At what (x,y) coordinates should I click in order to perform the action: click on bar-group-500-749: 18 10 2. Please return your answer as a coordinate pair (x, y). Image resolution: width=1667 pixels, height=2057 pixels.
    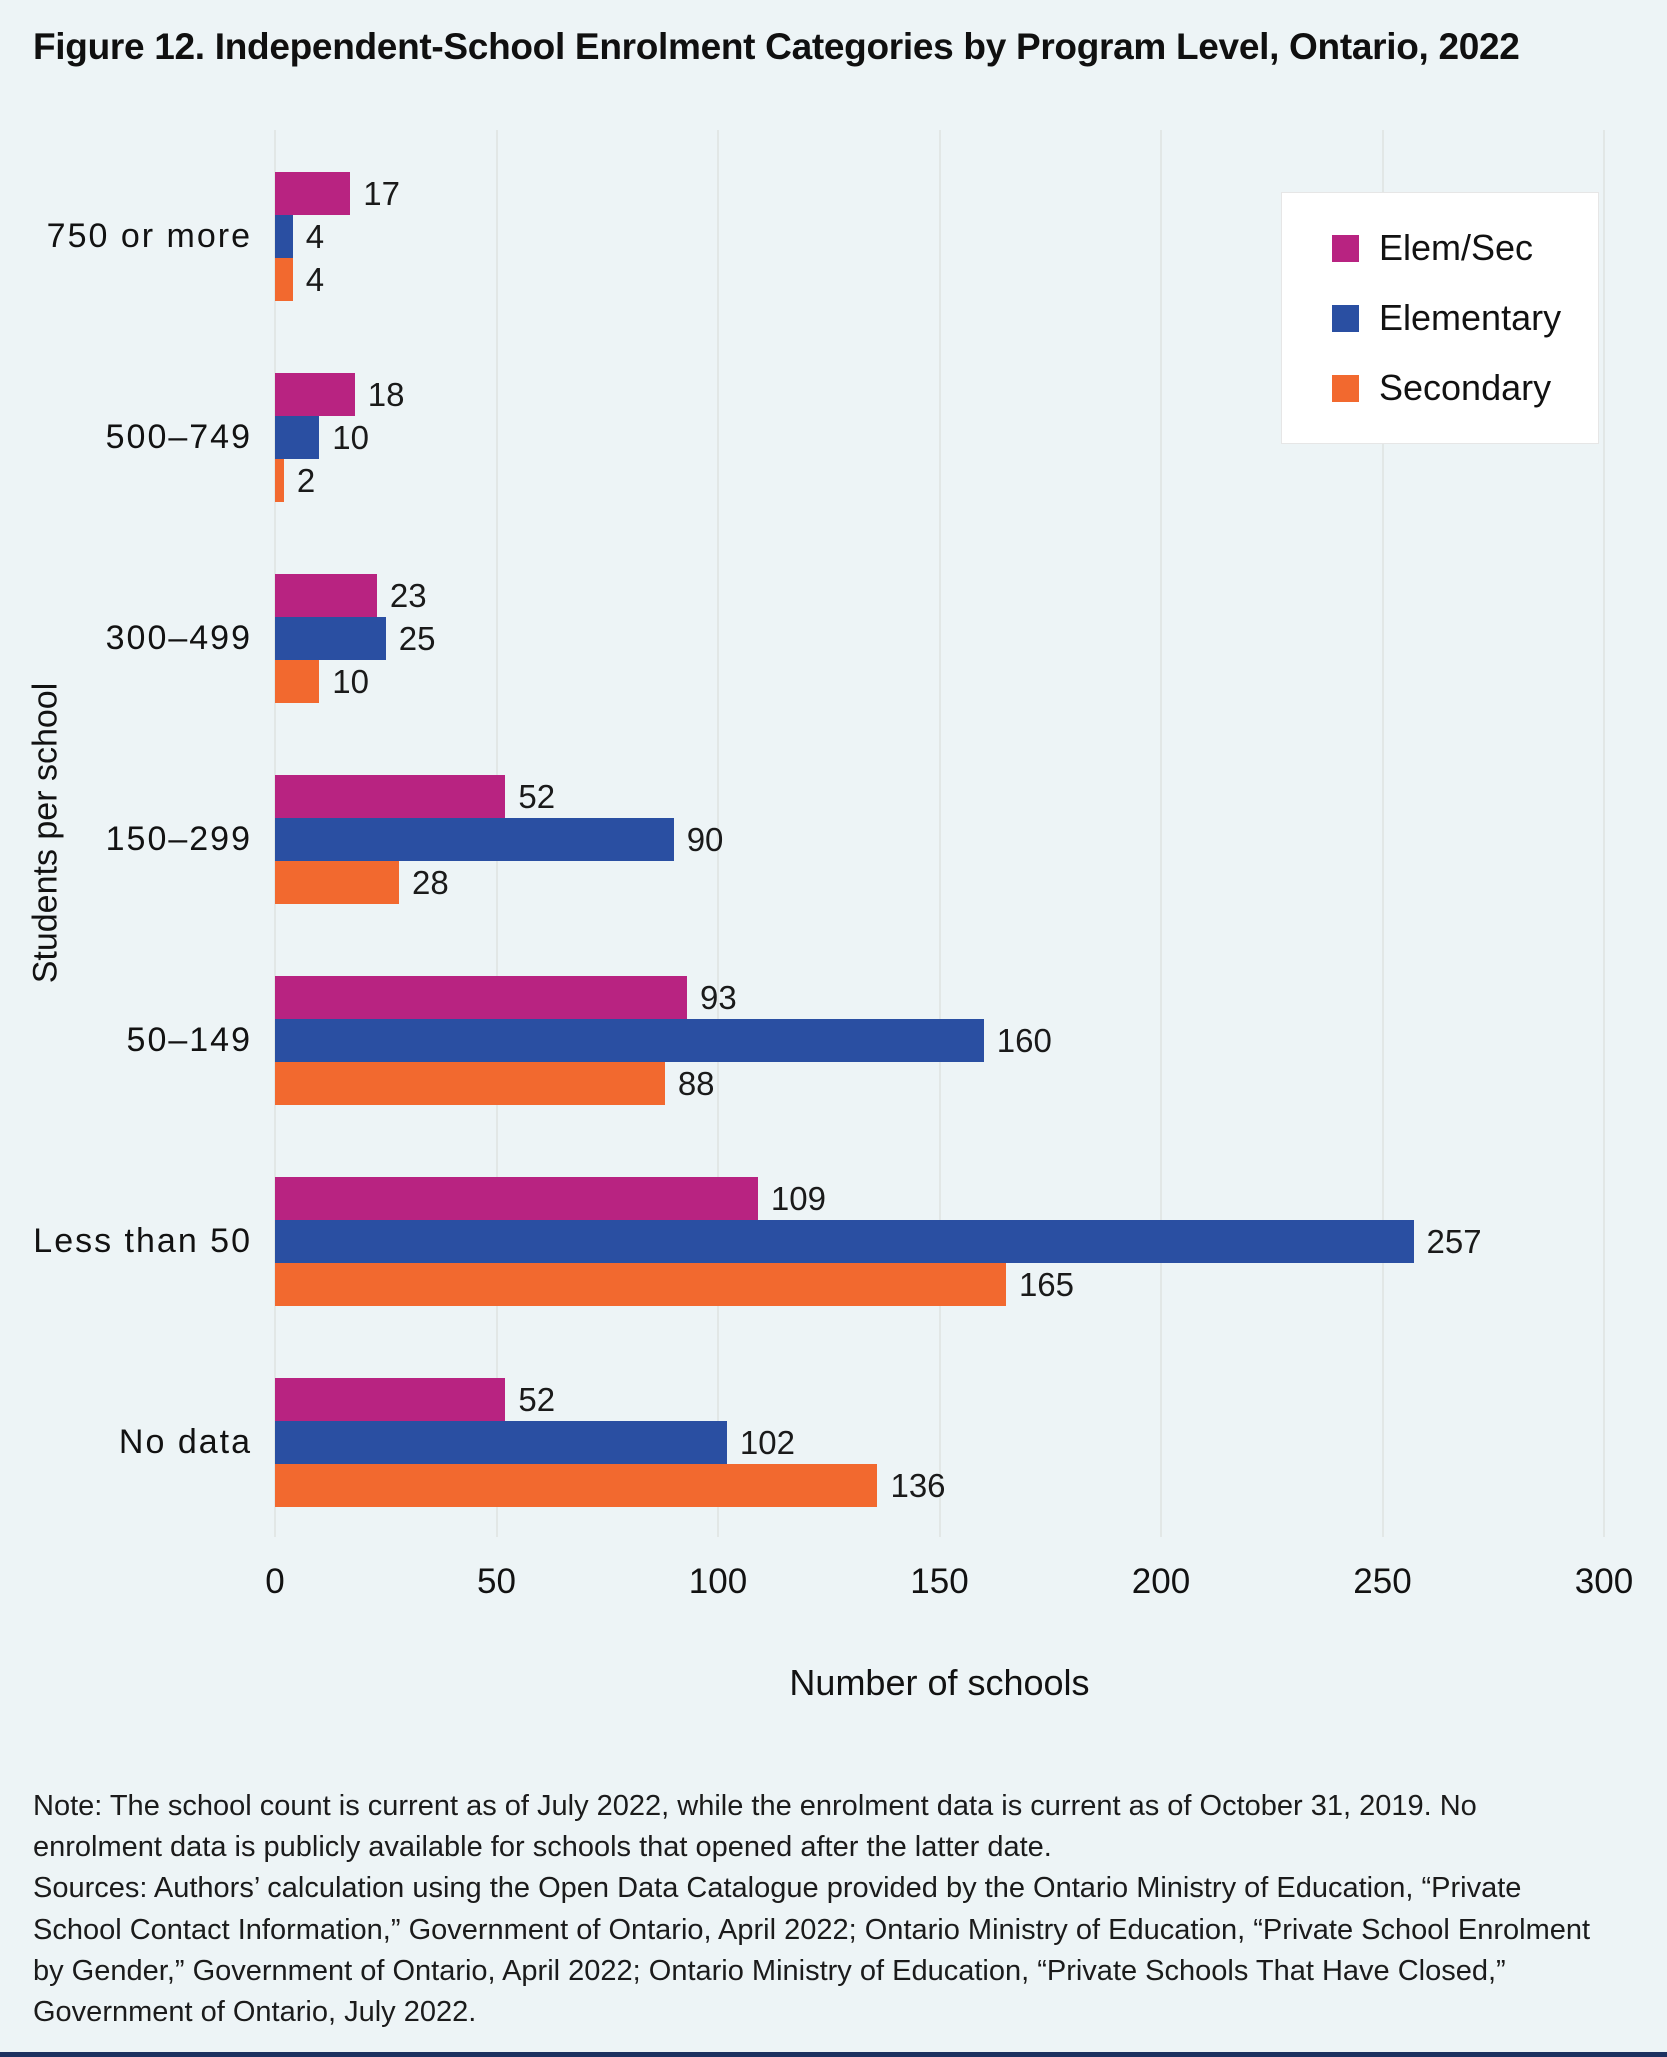
    Looking at the image, I should click on (939, 431).